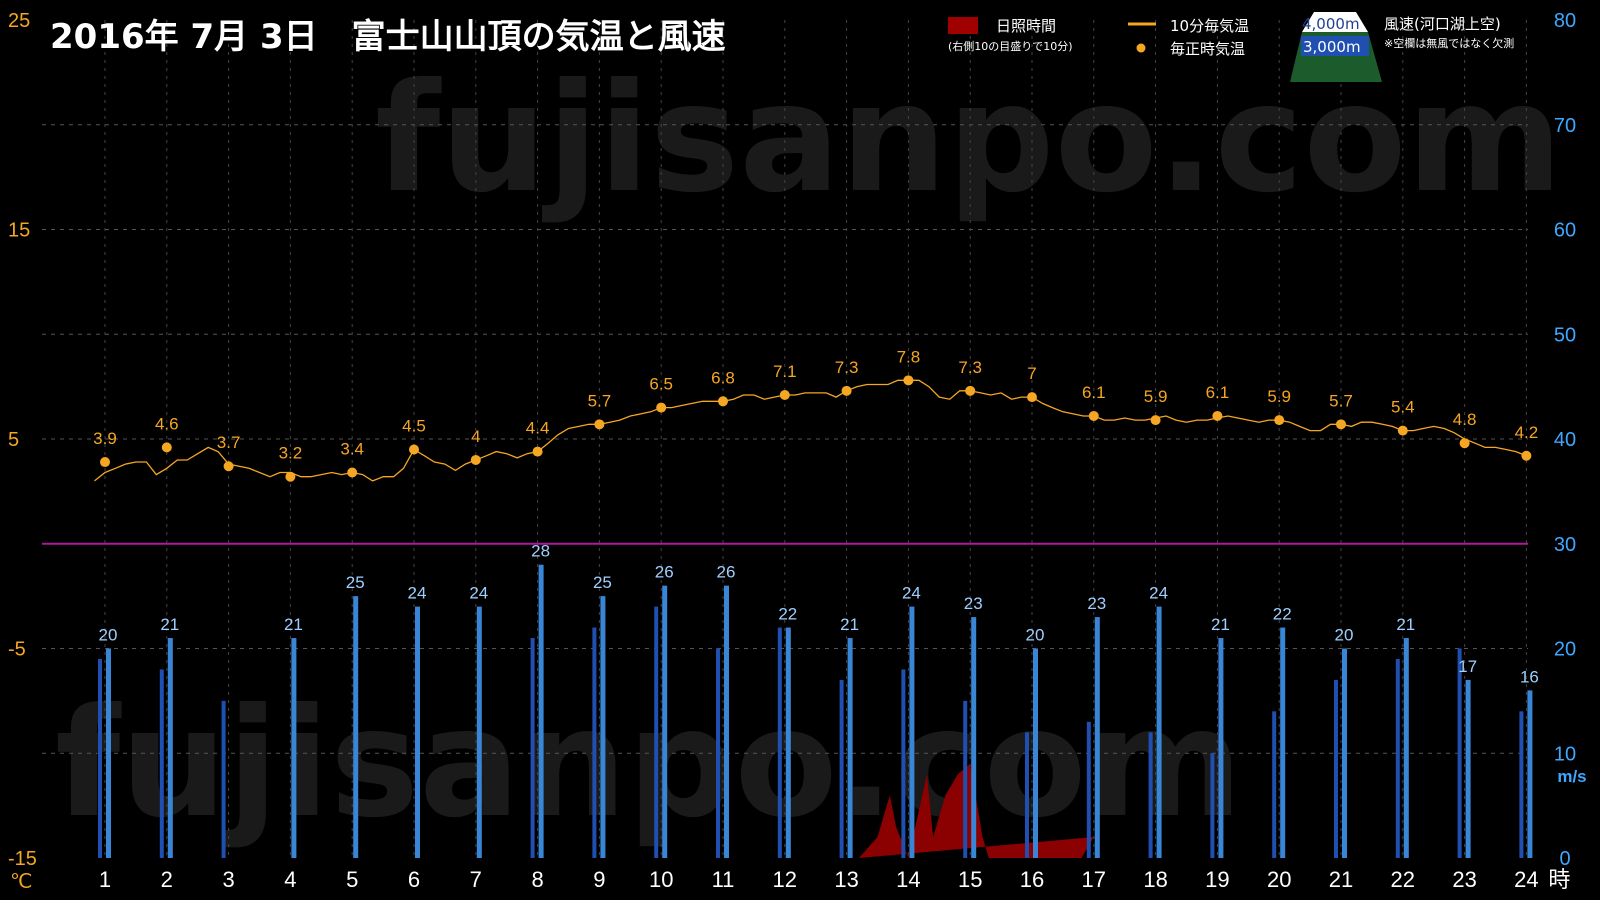 The image size is (1600, 900). I want to click on temp-data-label: 7, so click(1031, 373).